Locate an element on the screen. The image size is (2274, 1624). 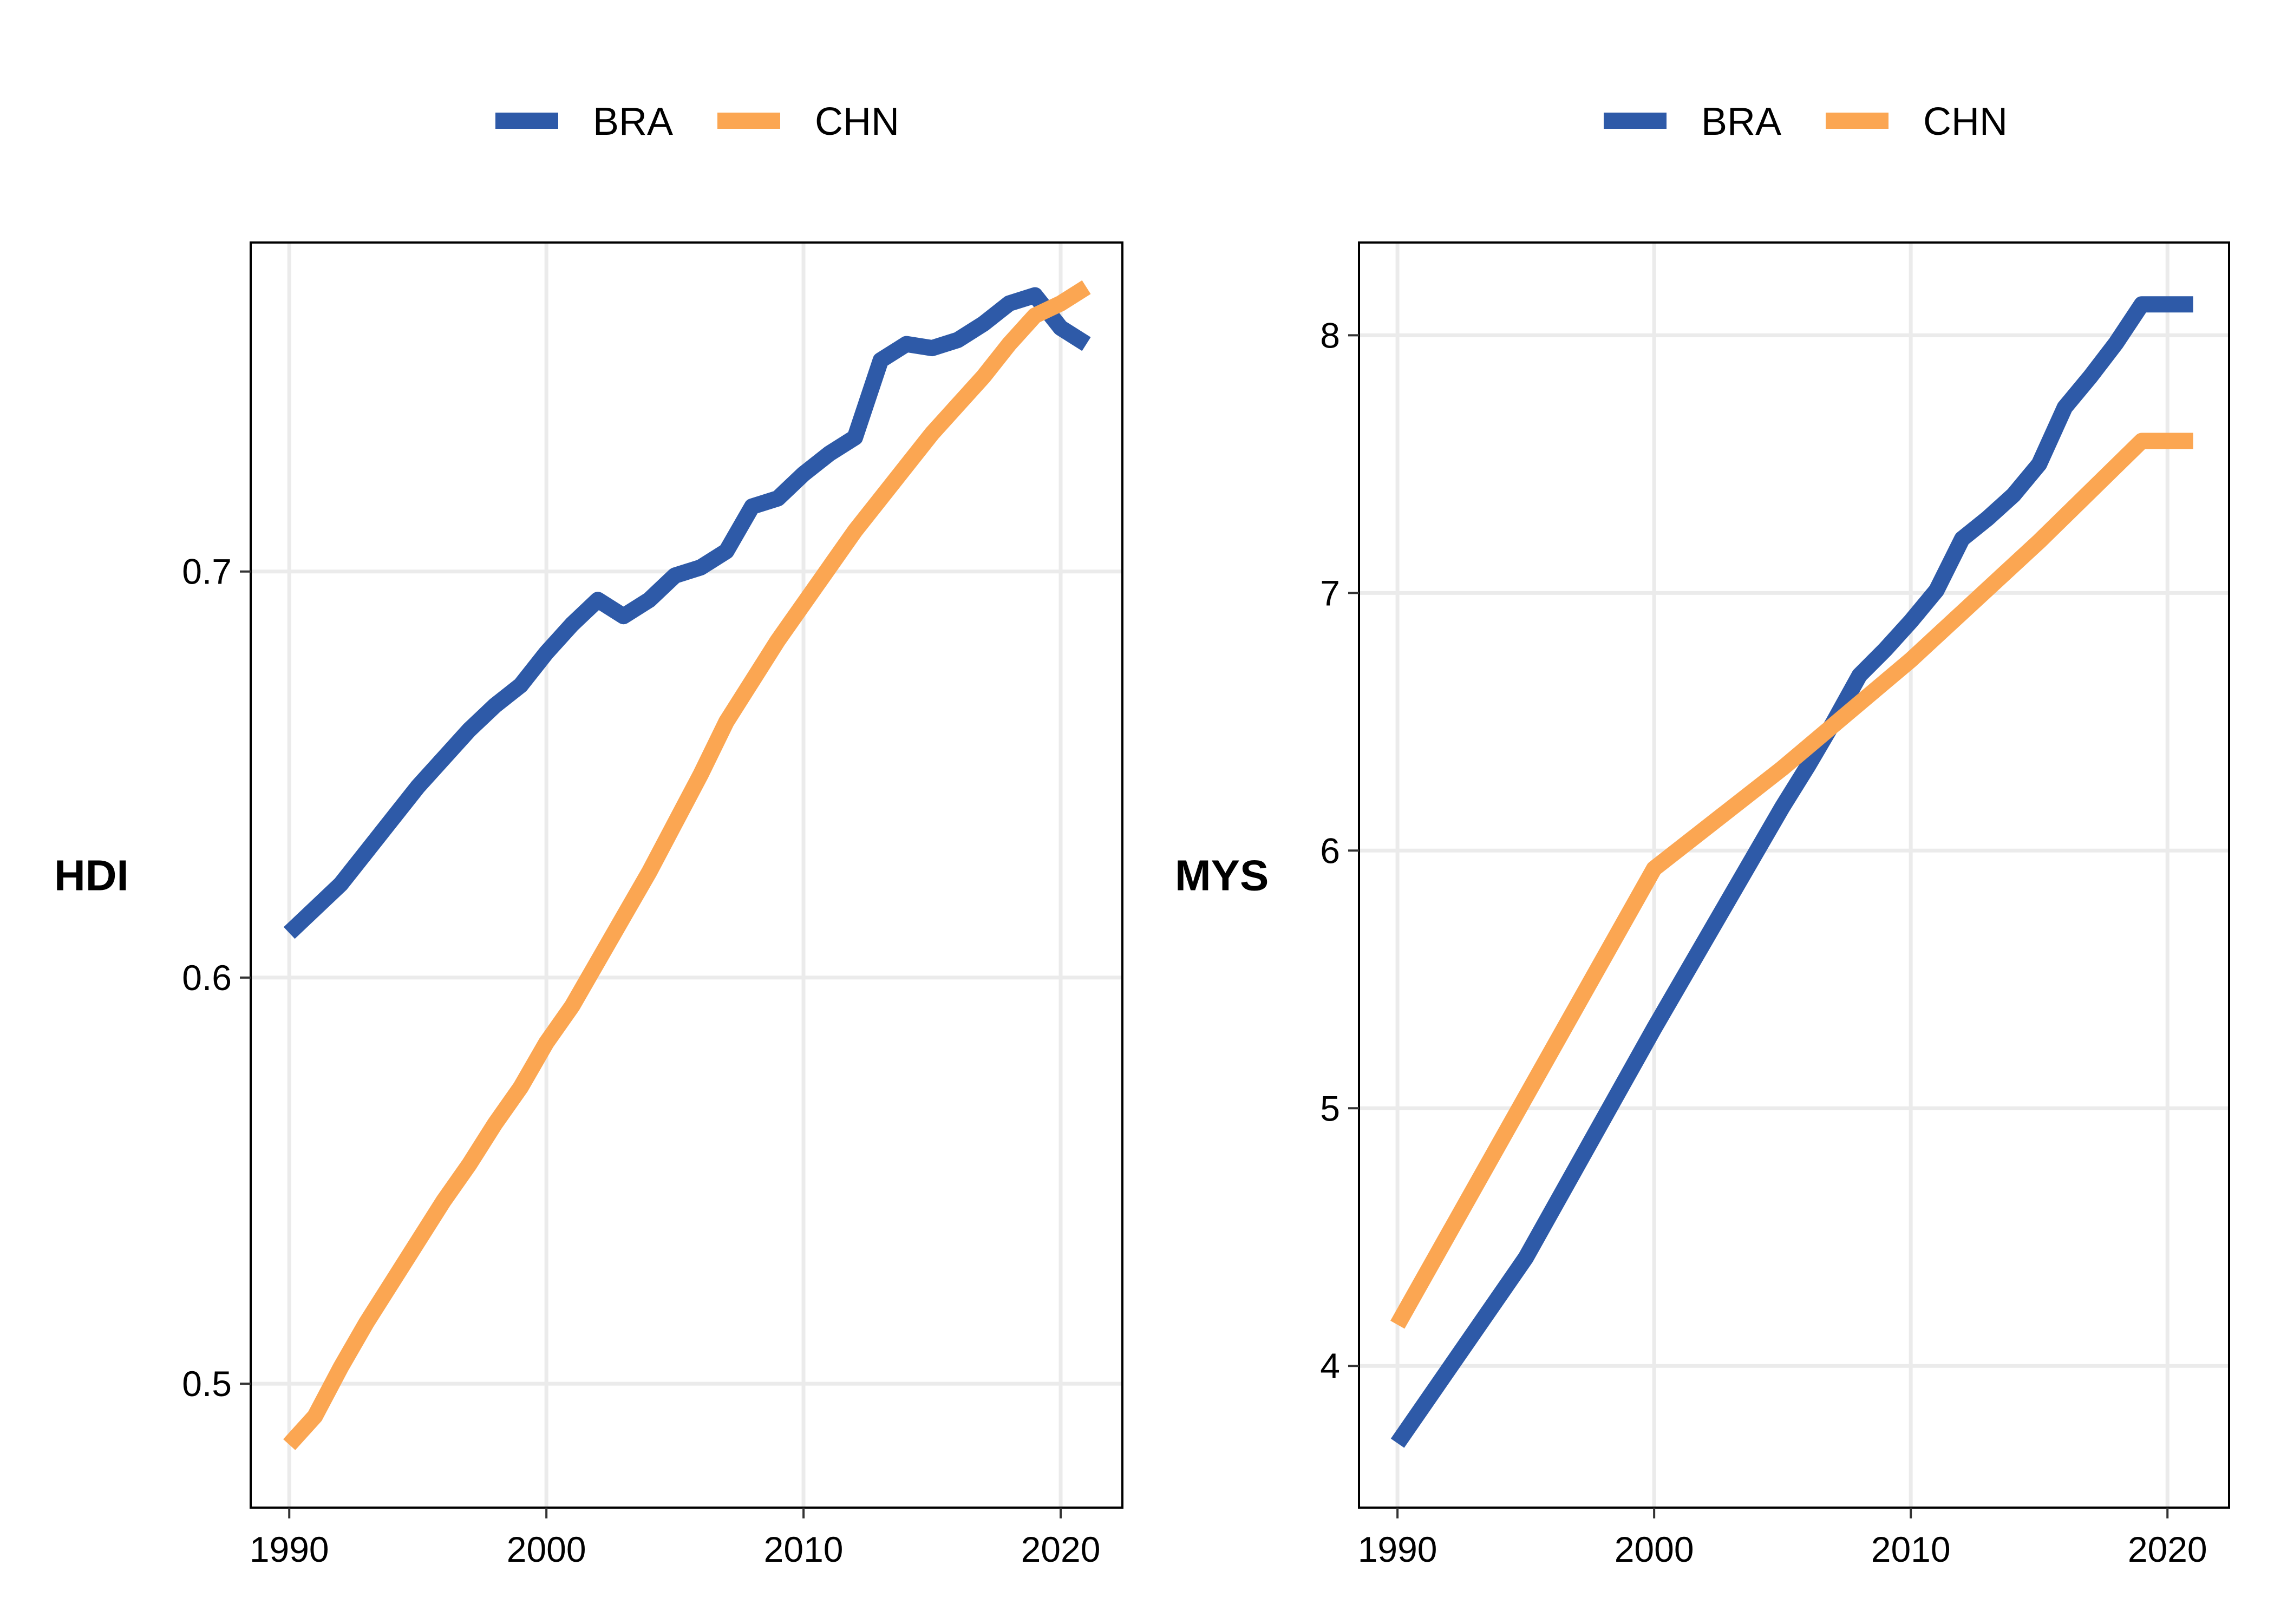
y-axis-title: MYS is located at coordinates (1222, 876).